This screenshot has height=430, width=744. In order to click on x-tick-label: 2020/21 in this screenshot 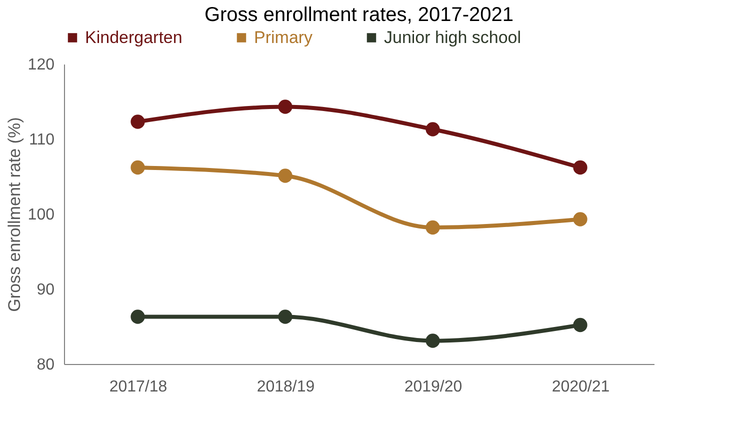, I will do `click(581, 387)`.